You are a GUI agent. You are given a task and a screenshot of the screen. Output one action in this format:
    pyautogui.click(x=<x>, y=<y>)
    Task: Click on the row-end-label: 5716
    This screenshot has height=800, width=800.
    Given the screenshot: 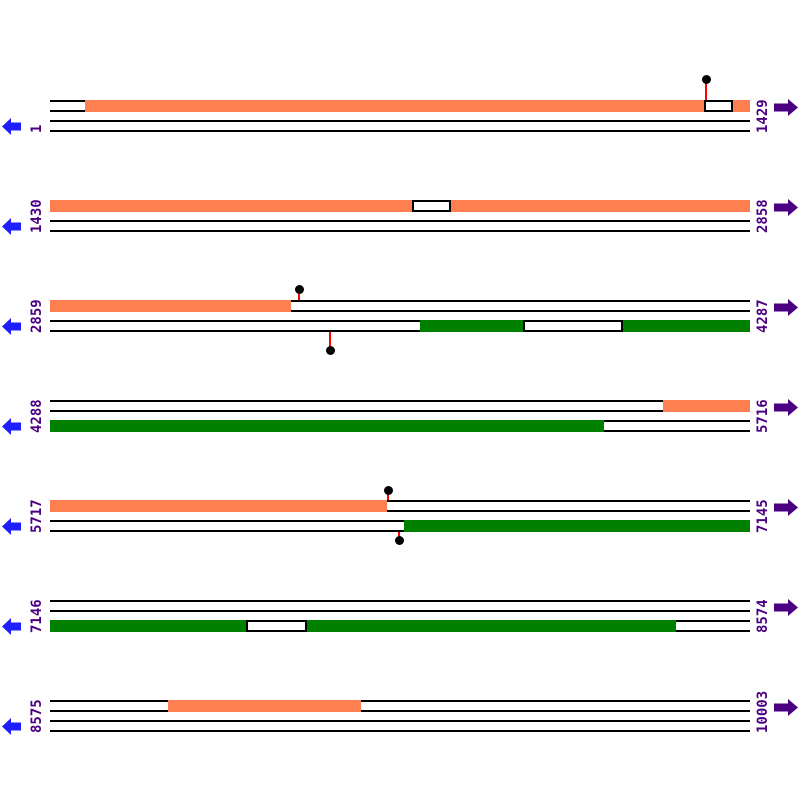 What is the action you would take?
    pyautogui.click(x=763, y=416)
    